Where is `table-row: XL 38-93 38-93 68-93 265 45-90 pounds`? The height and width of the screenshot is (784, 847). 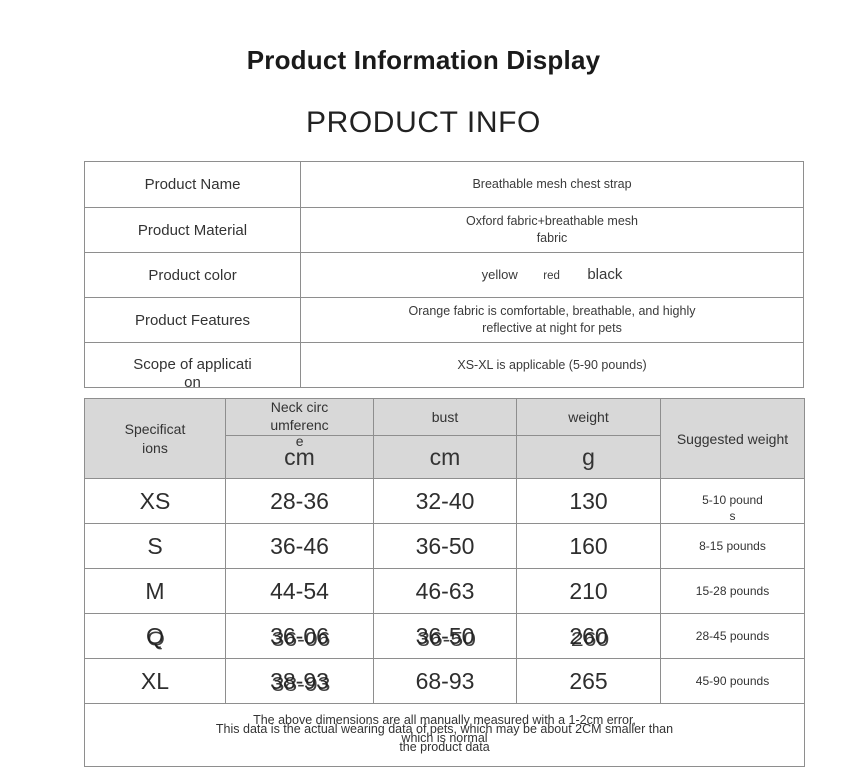
table-row: XL 38-93 38-93 68-93 265 45-90 pounds is located at coordinates (444, 681).